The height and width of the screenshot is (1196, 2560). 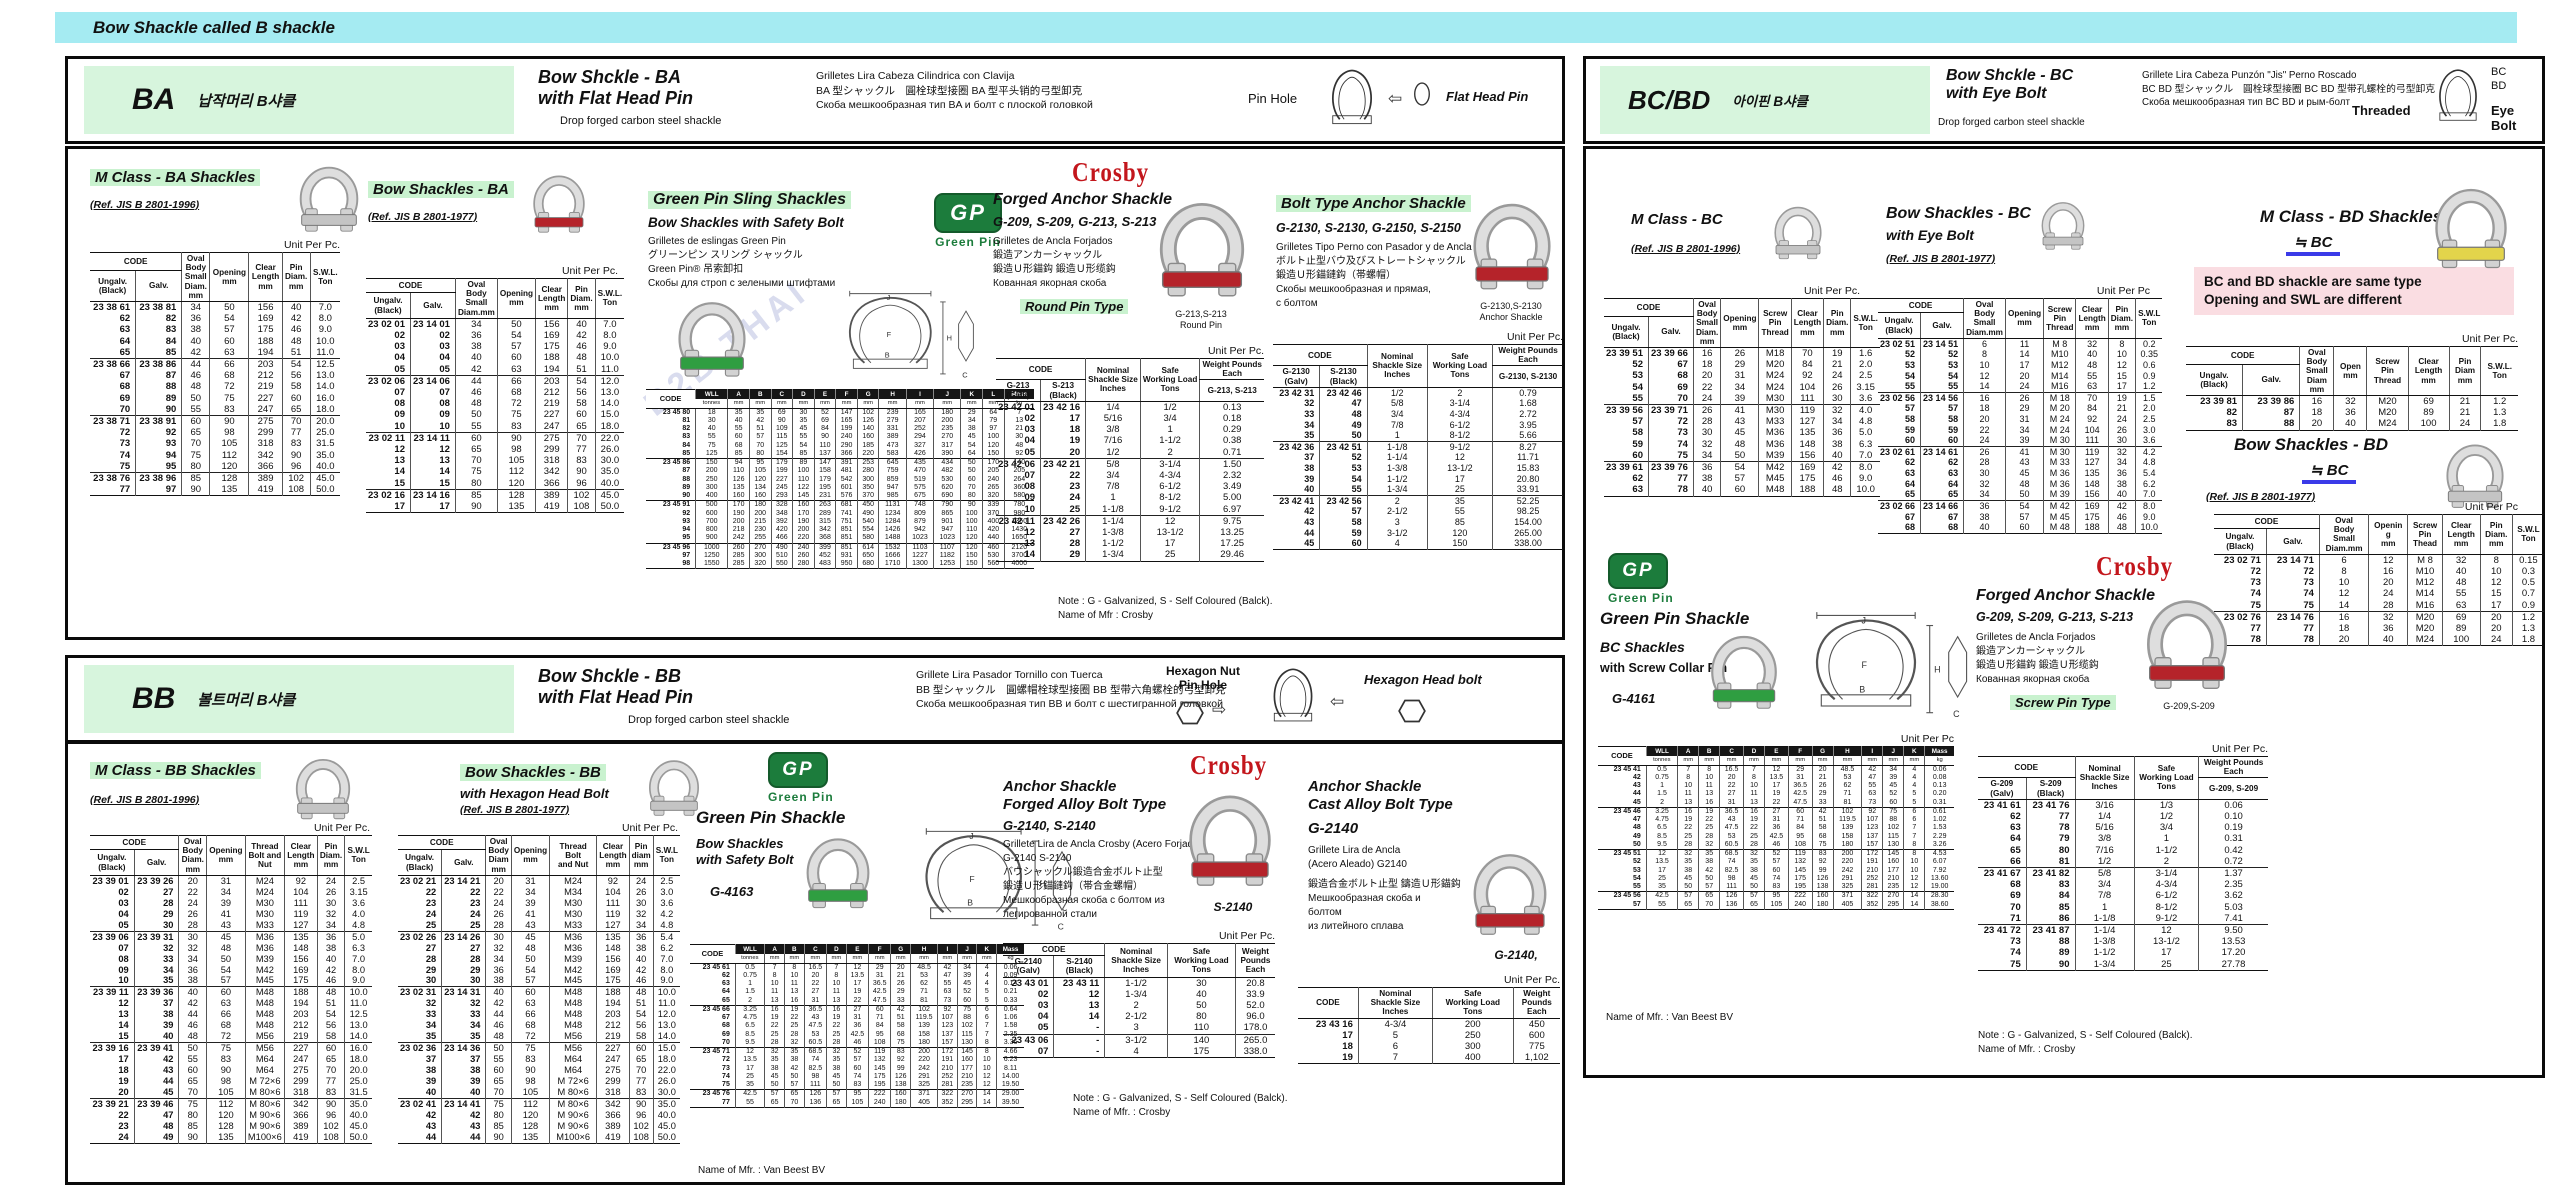 I want to click on ba-pin-hole-label: Pin Hole, so click(x=1273, y=98).